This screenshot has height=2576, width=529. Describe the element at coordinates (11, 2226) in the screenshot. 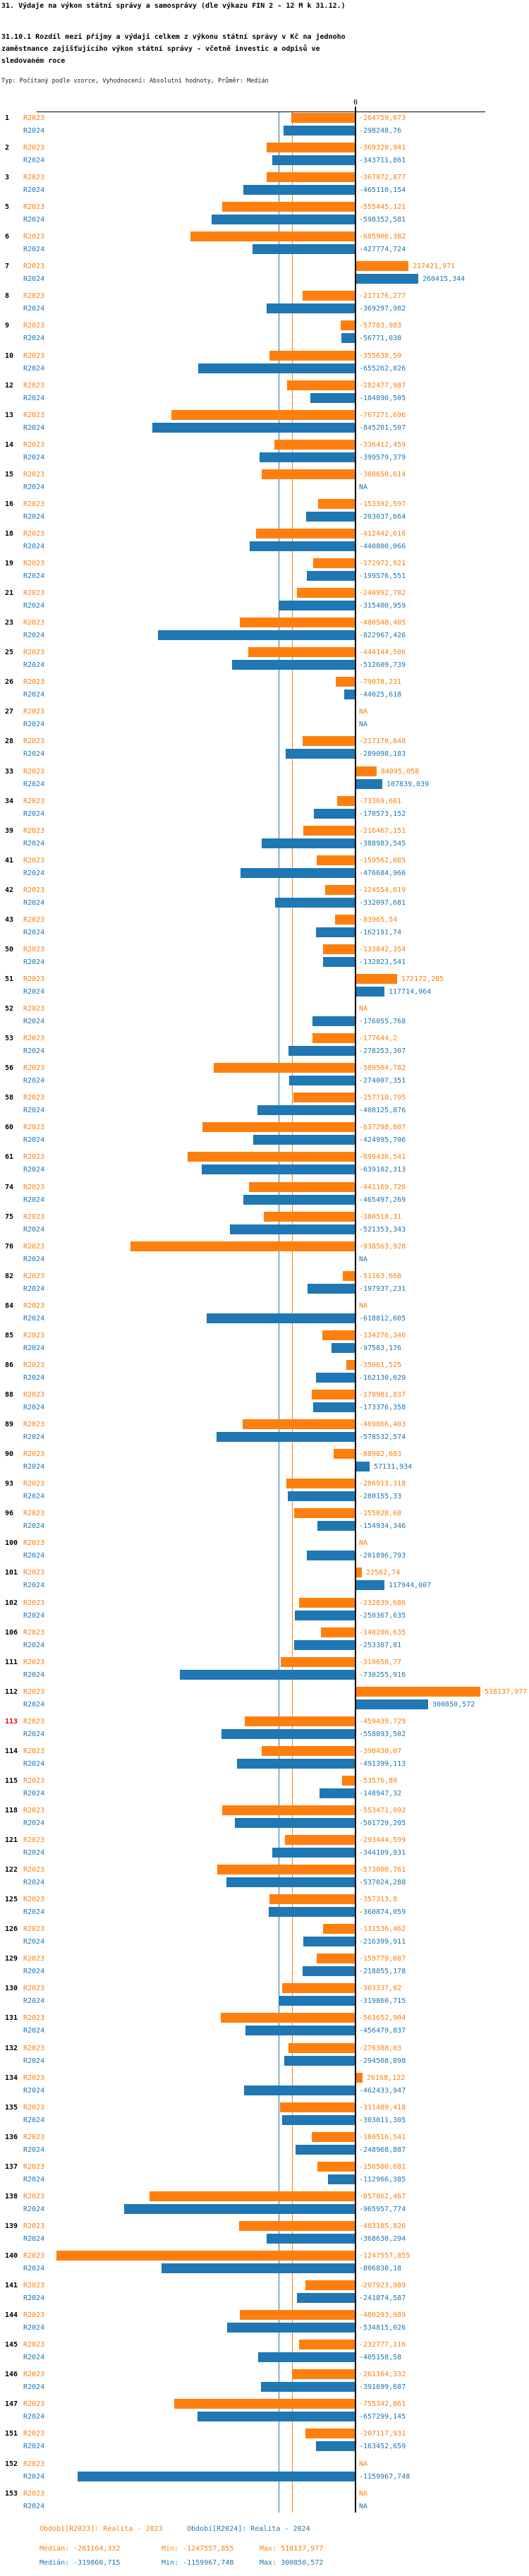

I see `row-number: 139` at that location.